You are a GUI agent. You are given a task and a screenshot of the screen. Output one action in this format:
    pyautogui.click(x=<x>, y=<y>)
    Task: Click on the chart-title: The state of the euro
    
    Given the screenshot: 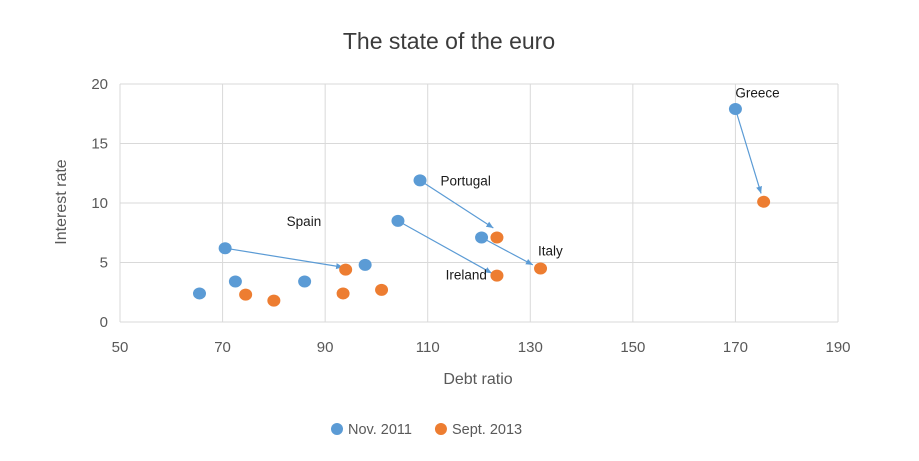 What is the action you would take?
    pyautogui.click(x=449, y=41)
    